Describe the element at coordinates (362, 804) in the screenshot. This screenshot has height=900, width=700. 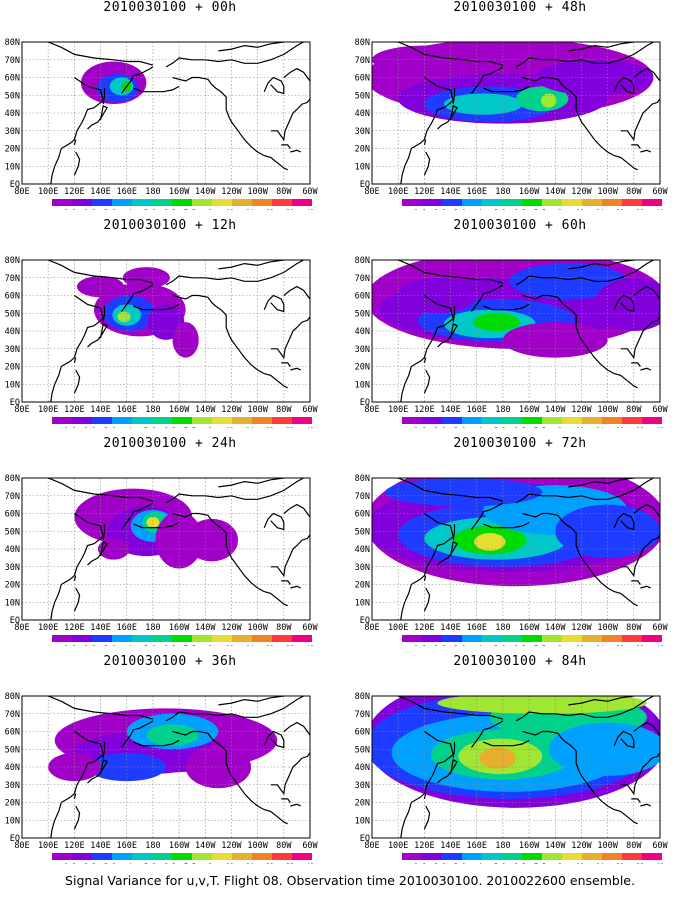
I see `latitude-label: 20N` at that location.